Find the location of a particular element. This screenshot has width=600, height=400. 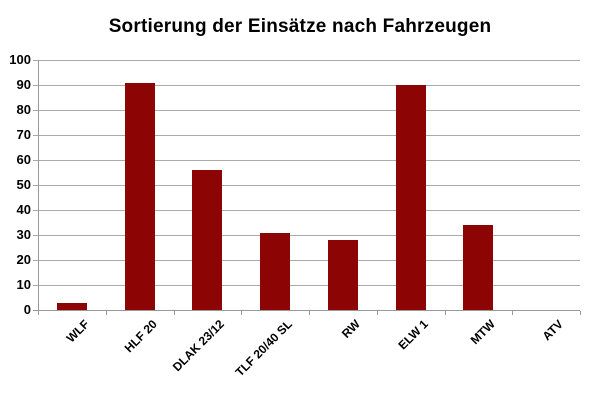

x-axis-line is located at coordinates (306, 310).